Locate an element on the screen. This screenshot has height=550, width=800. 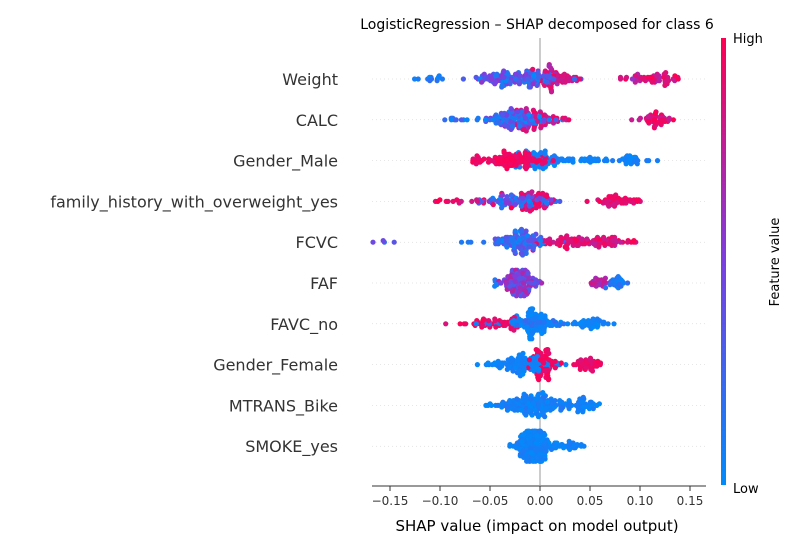
x-axis-title: SHAP value (impact on model output) is located at coordinates (536, 526).